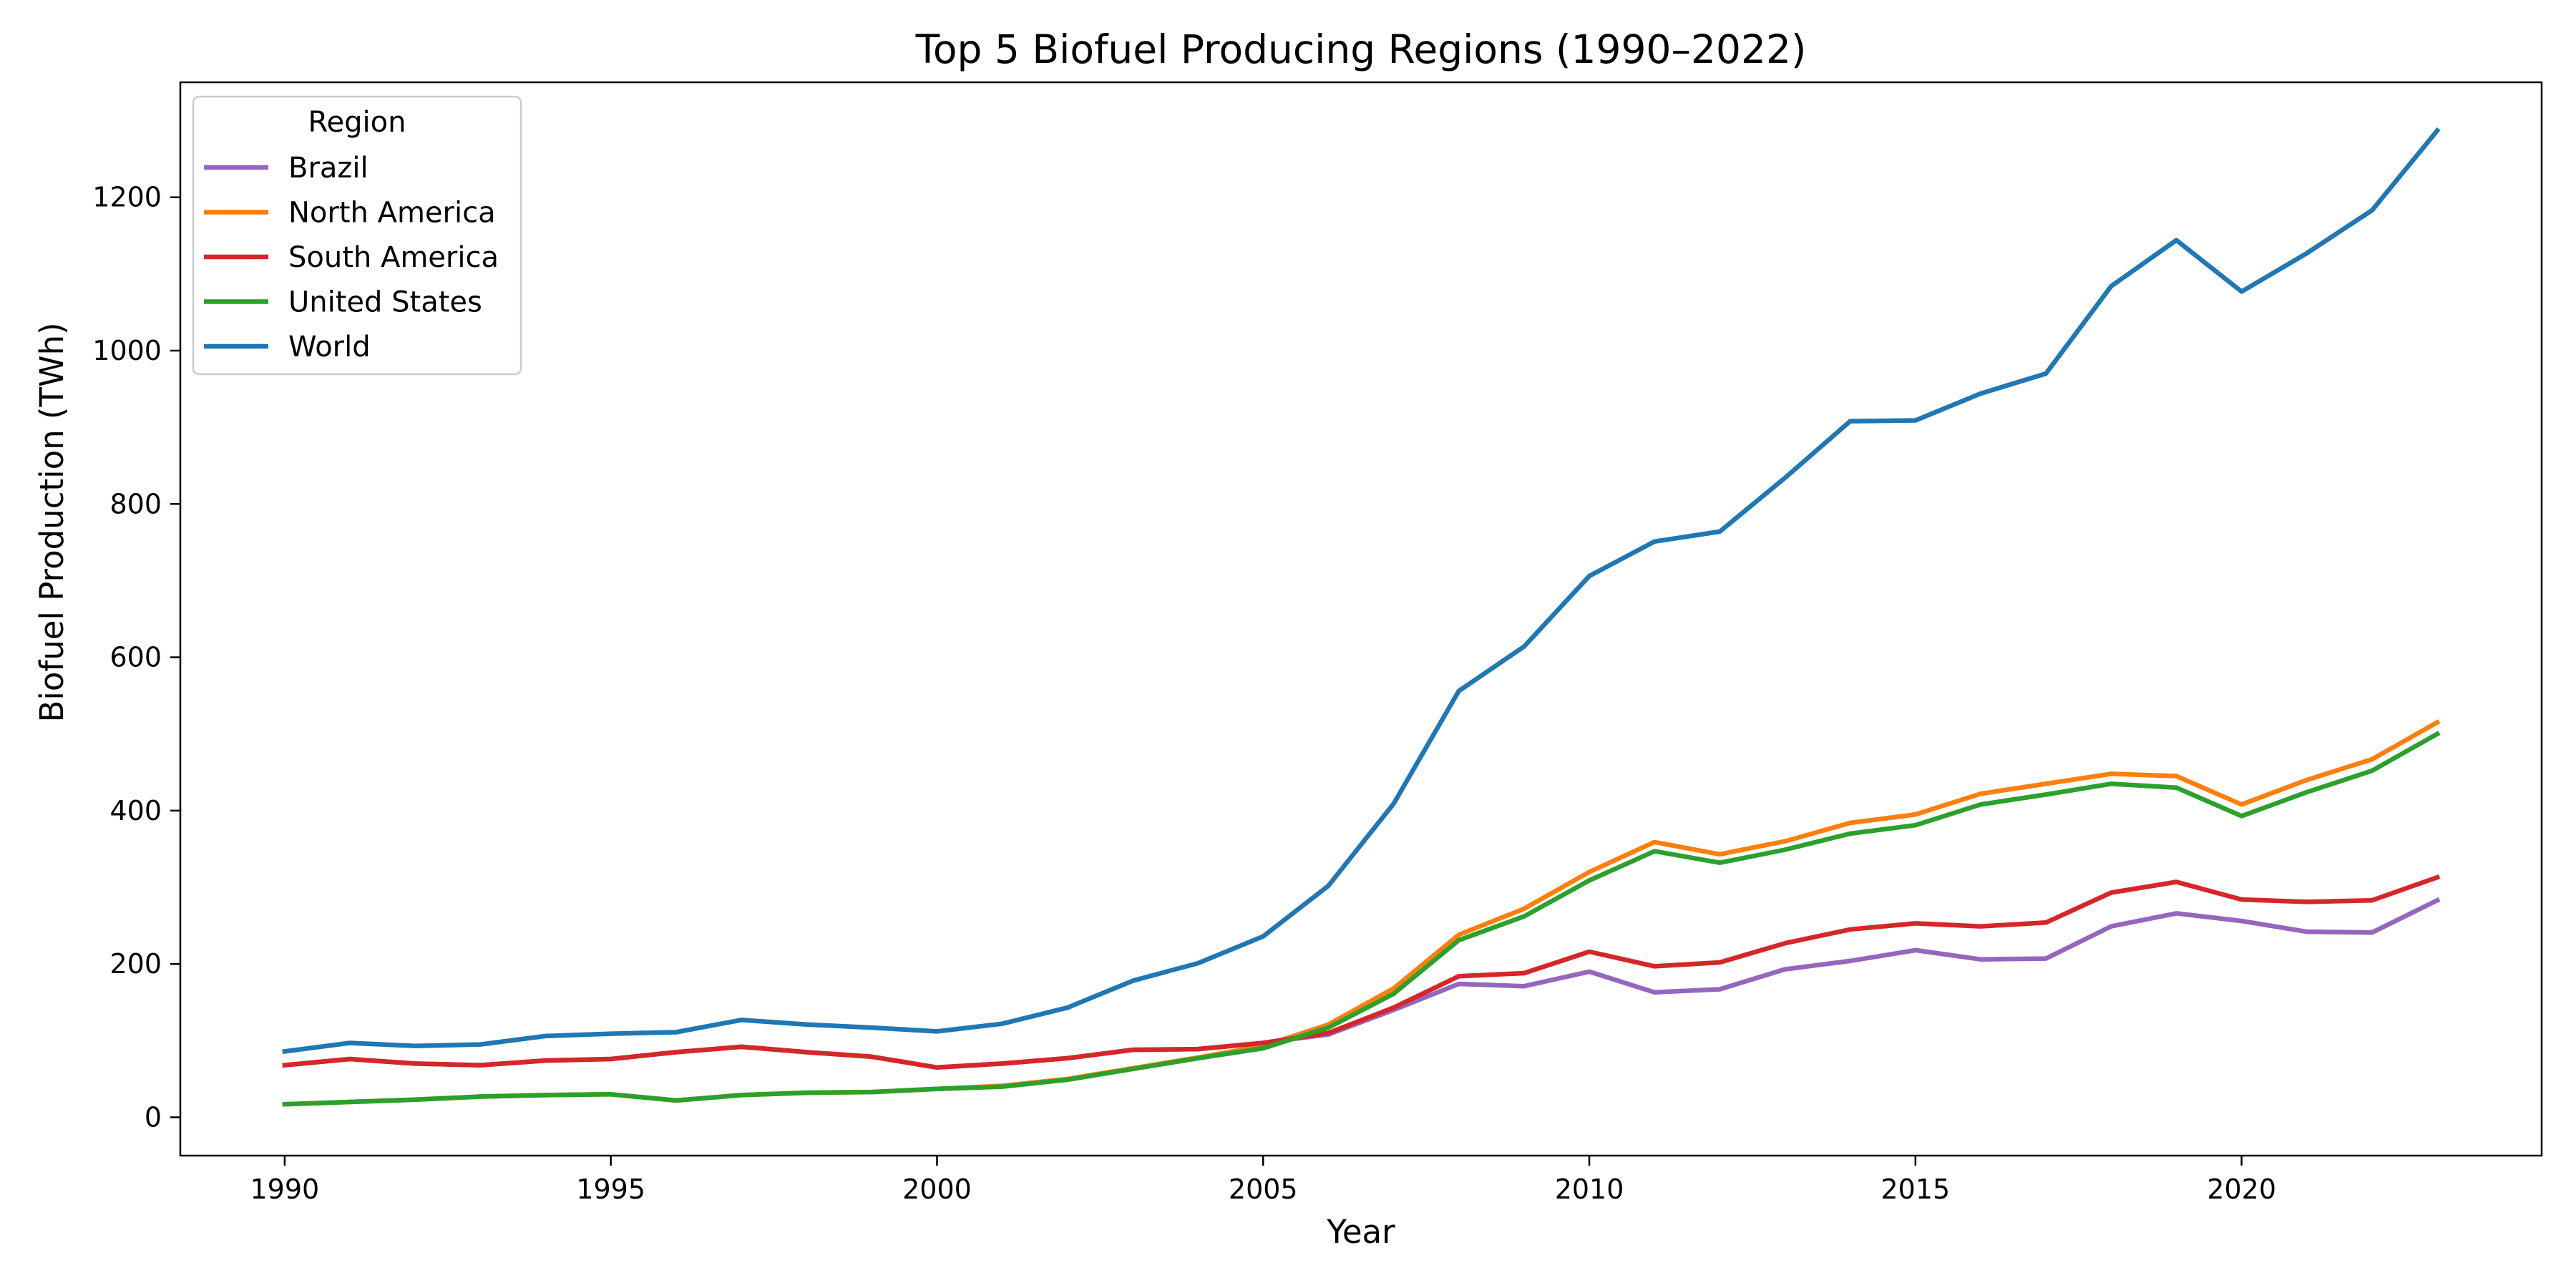 Image resolution: width=2576 pixels, height=1288 pixels. Describe the element at coordinates (153, 1117) in the screenshot. I see `y-tick-label: 0` at that location.